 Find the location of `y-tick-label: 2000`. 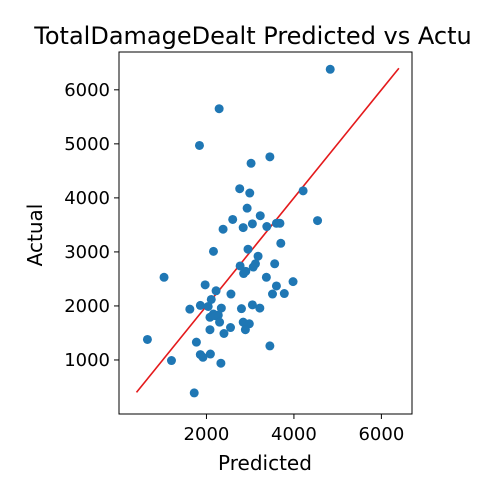

y-tick-label: 2000 is located at coordinates (87, 306).